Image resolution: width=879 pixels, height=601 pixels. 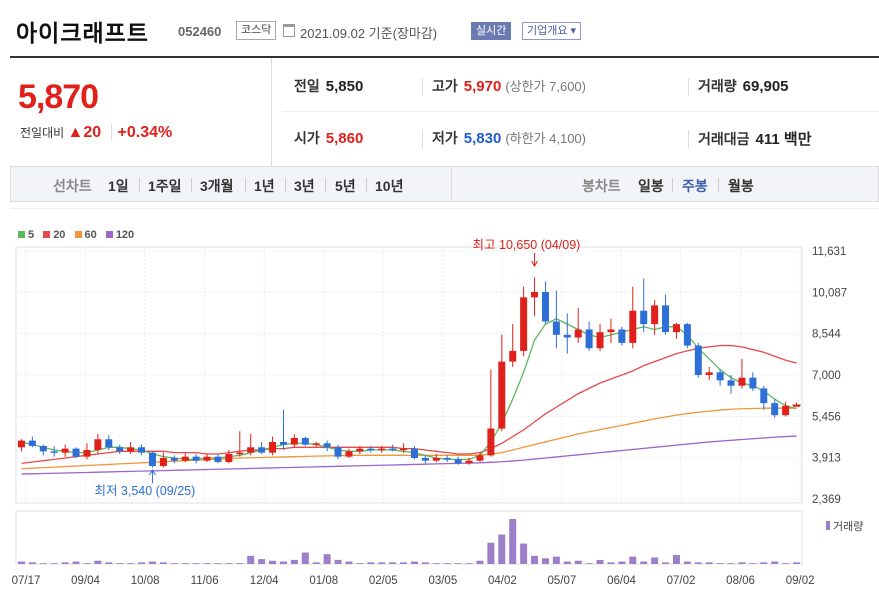 I want to click on high-price: 고가 5,970 (상한가 7,600), so click(x=509, y=86).